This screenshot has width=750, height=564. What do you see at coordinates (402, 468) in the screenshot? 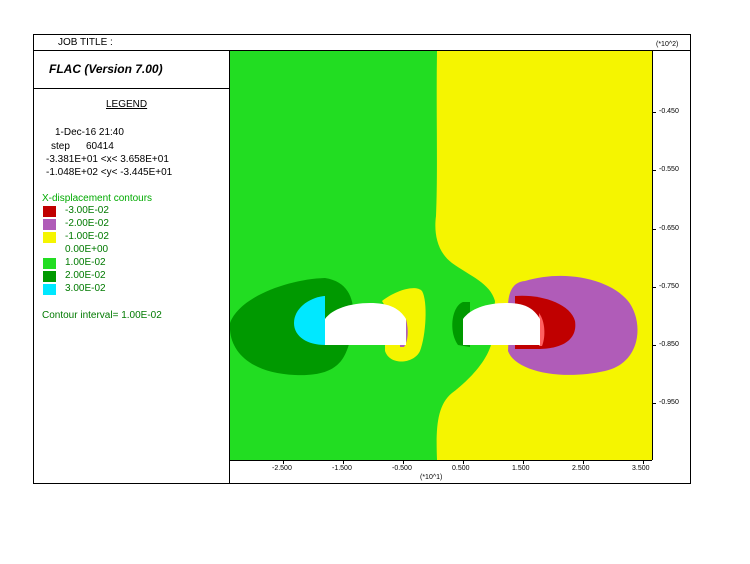
I see `x-tick-label: -0.500` at bounding box center [402, 468].